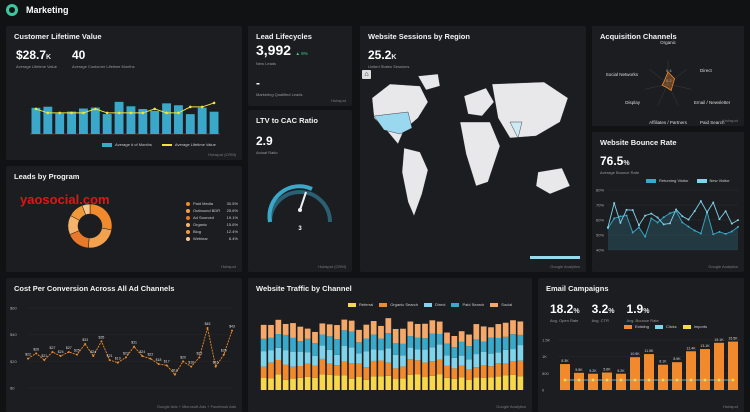 The image size is (750, 412). Describe the element at coordinates (713, 180) in the screenshot. I see `bounce-legend-new: New Visitor` at that location.